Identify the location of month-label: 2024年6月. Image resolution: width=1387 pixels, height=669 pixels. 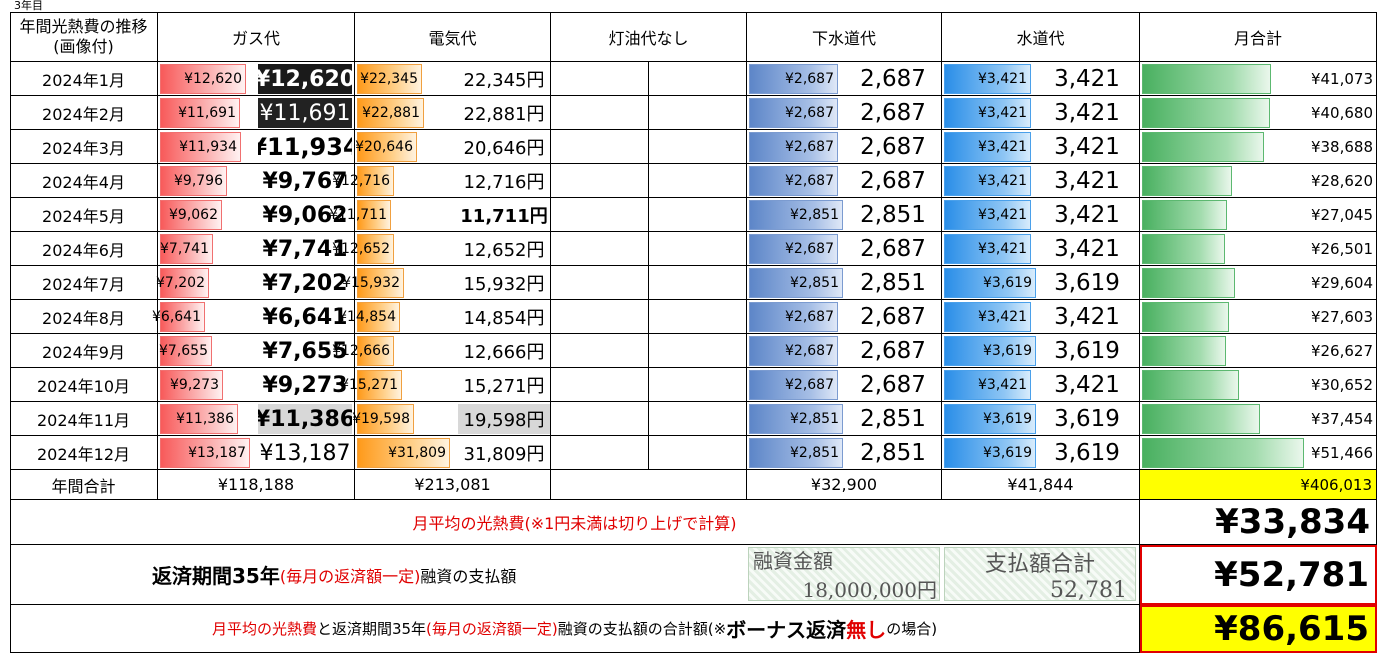
(84, 249).